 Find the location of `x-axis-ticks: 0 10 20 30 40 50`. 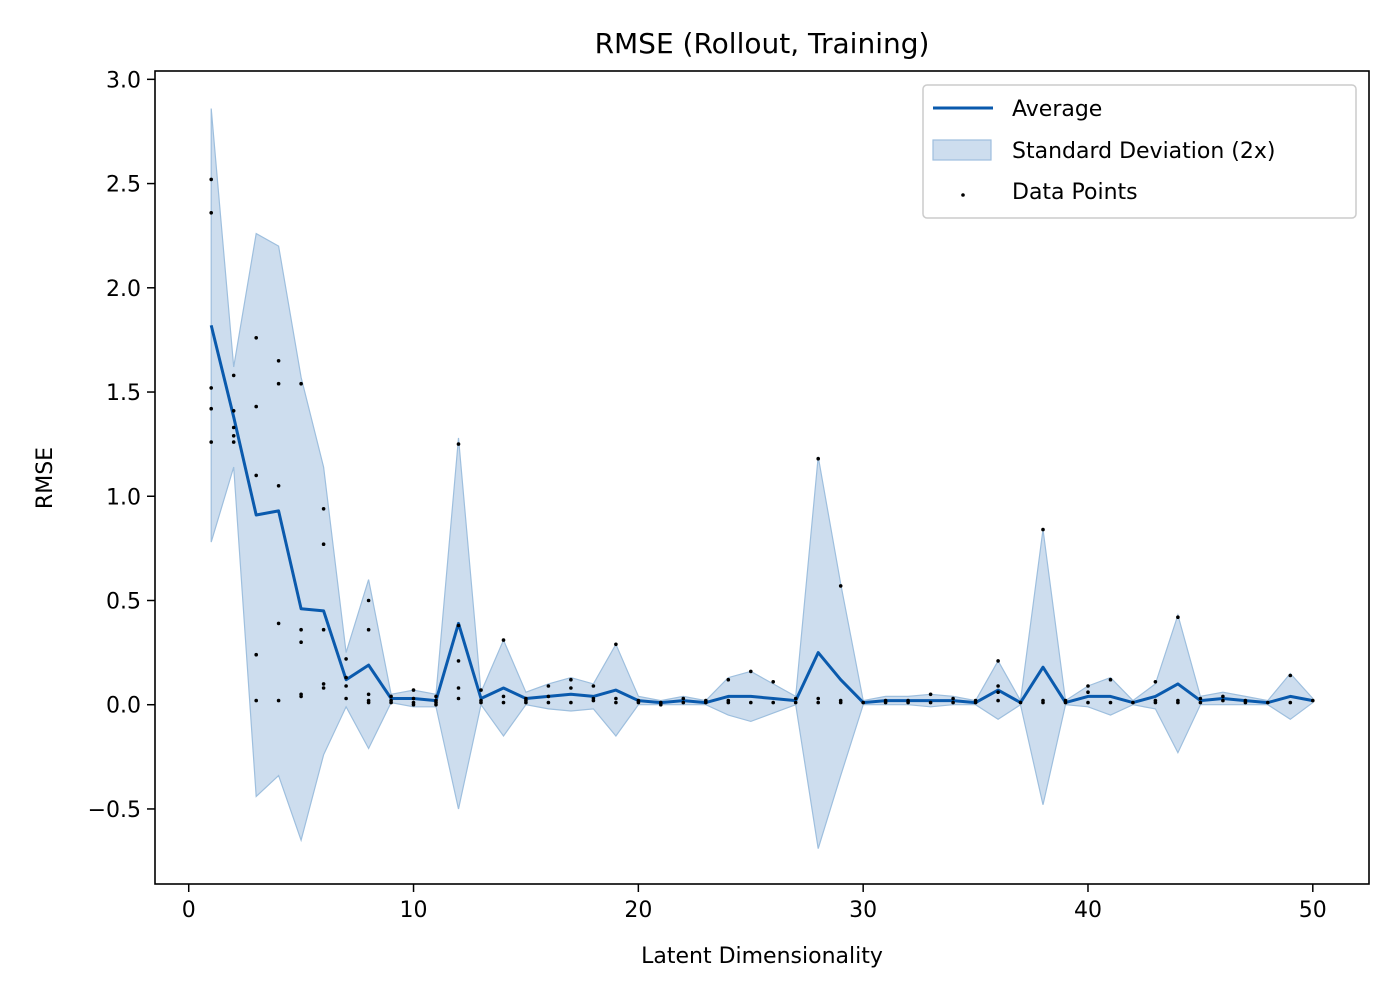

x-axis-ticks: 0 10 20 30 40 50 is located at coordinates (754, 903).